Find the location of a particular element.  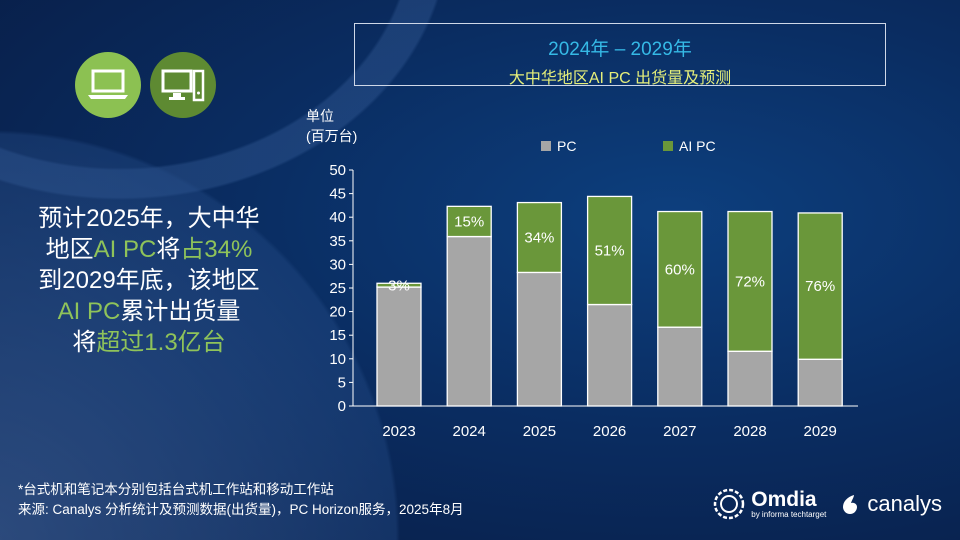

headline-text: 地区 is located at coordinates (69, 249).